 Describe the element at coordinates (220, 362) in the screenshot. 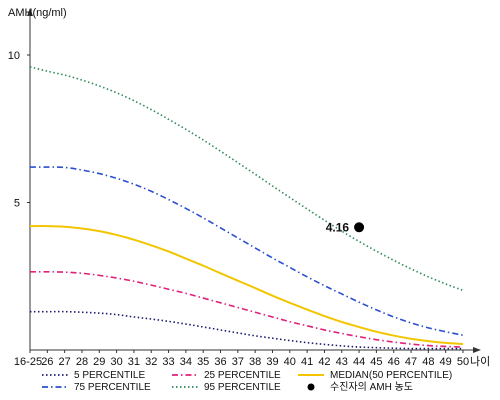

I see `x-tick-label: 36` at that location.